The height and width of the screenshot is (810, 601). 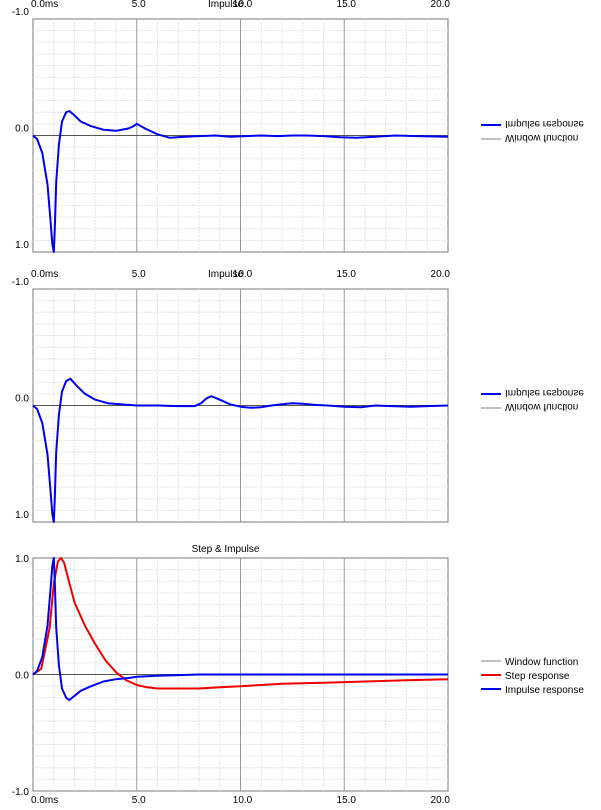 What do you see at coordinates (537, 676) in the screenshot?
I see `legend-label: Step response` at bounding box center [537, 676].